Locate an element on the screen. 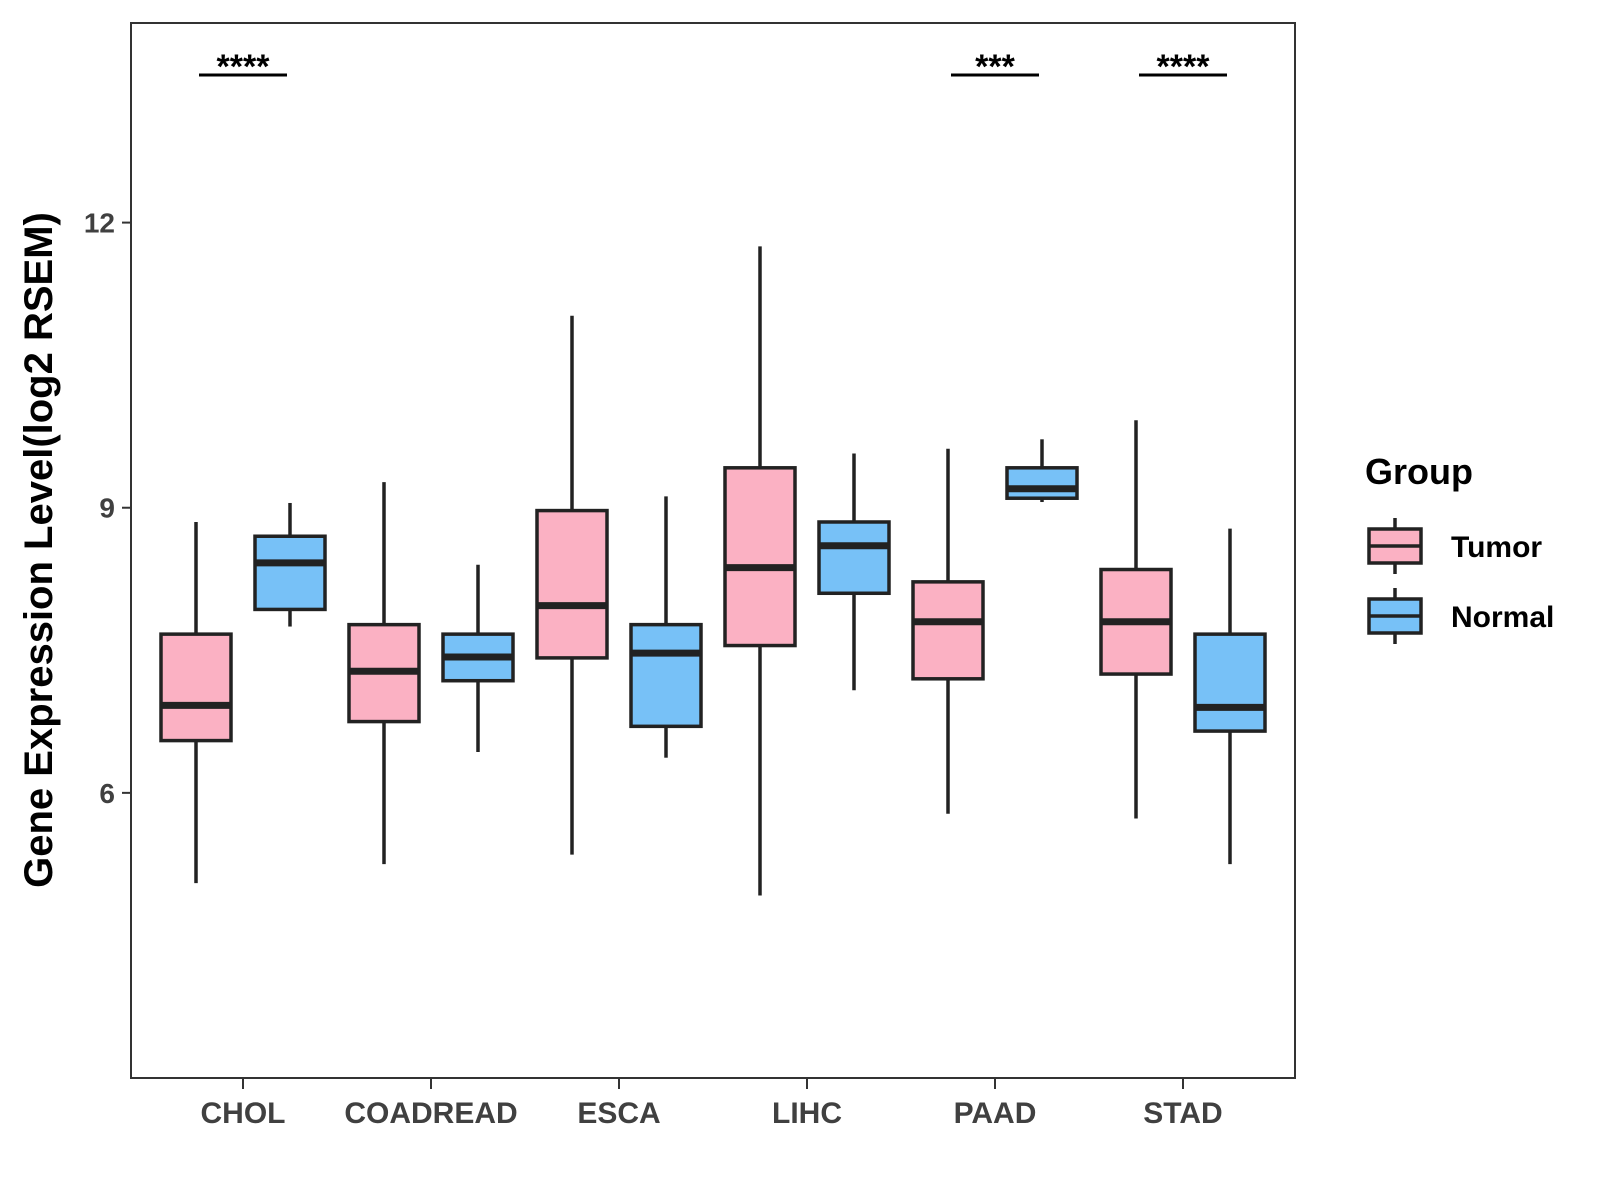  legend-item-label: Tumor is located at coordinates (1496, 547).